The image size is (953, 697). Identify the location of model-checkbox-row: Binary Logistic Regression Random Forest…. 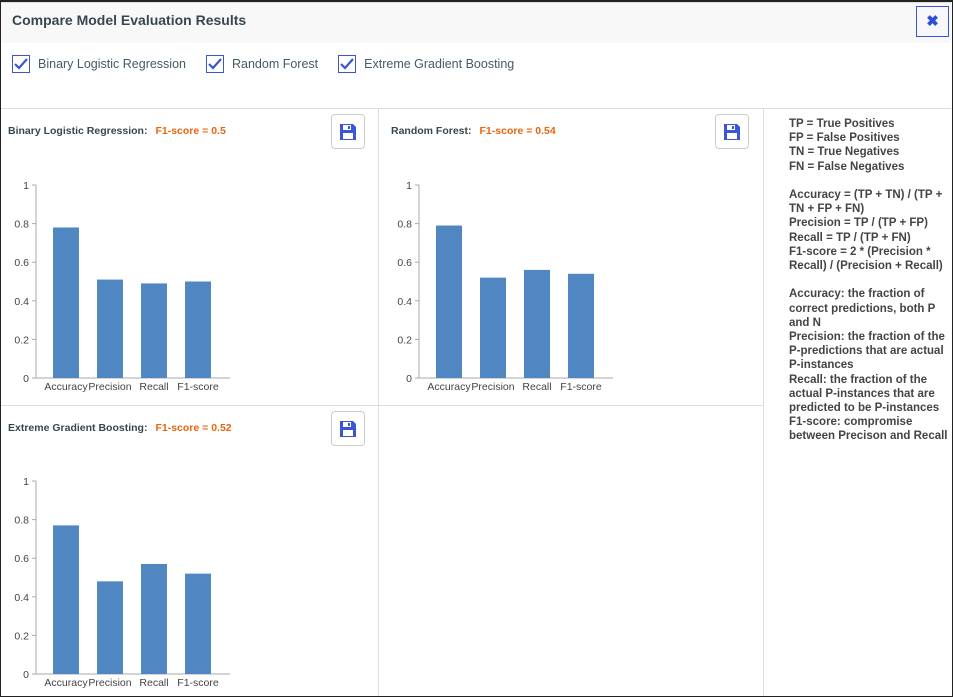
(273, 64).